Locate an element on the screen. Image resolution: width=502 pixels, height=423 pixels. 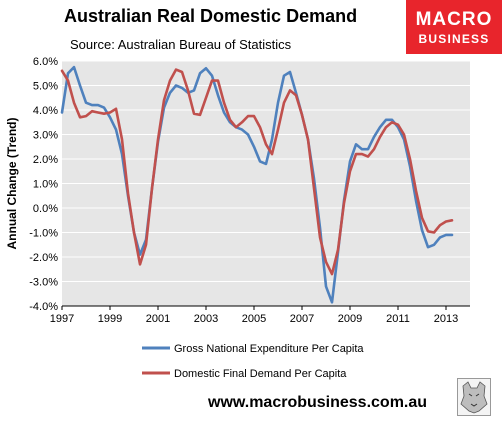
x-axis-ticks: 1997 1999 2001 2003 2005 2007 2009 2011 2013 is located at coordinates (254, 315).